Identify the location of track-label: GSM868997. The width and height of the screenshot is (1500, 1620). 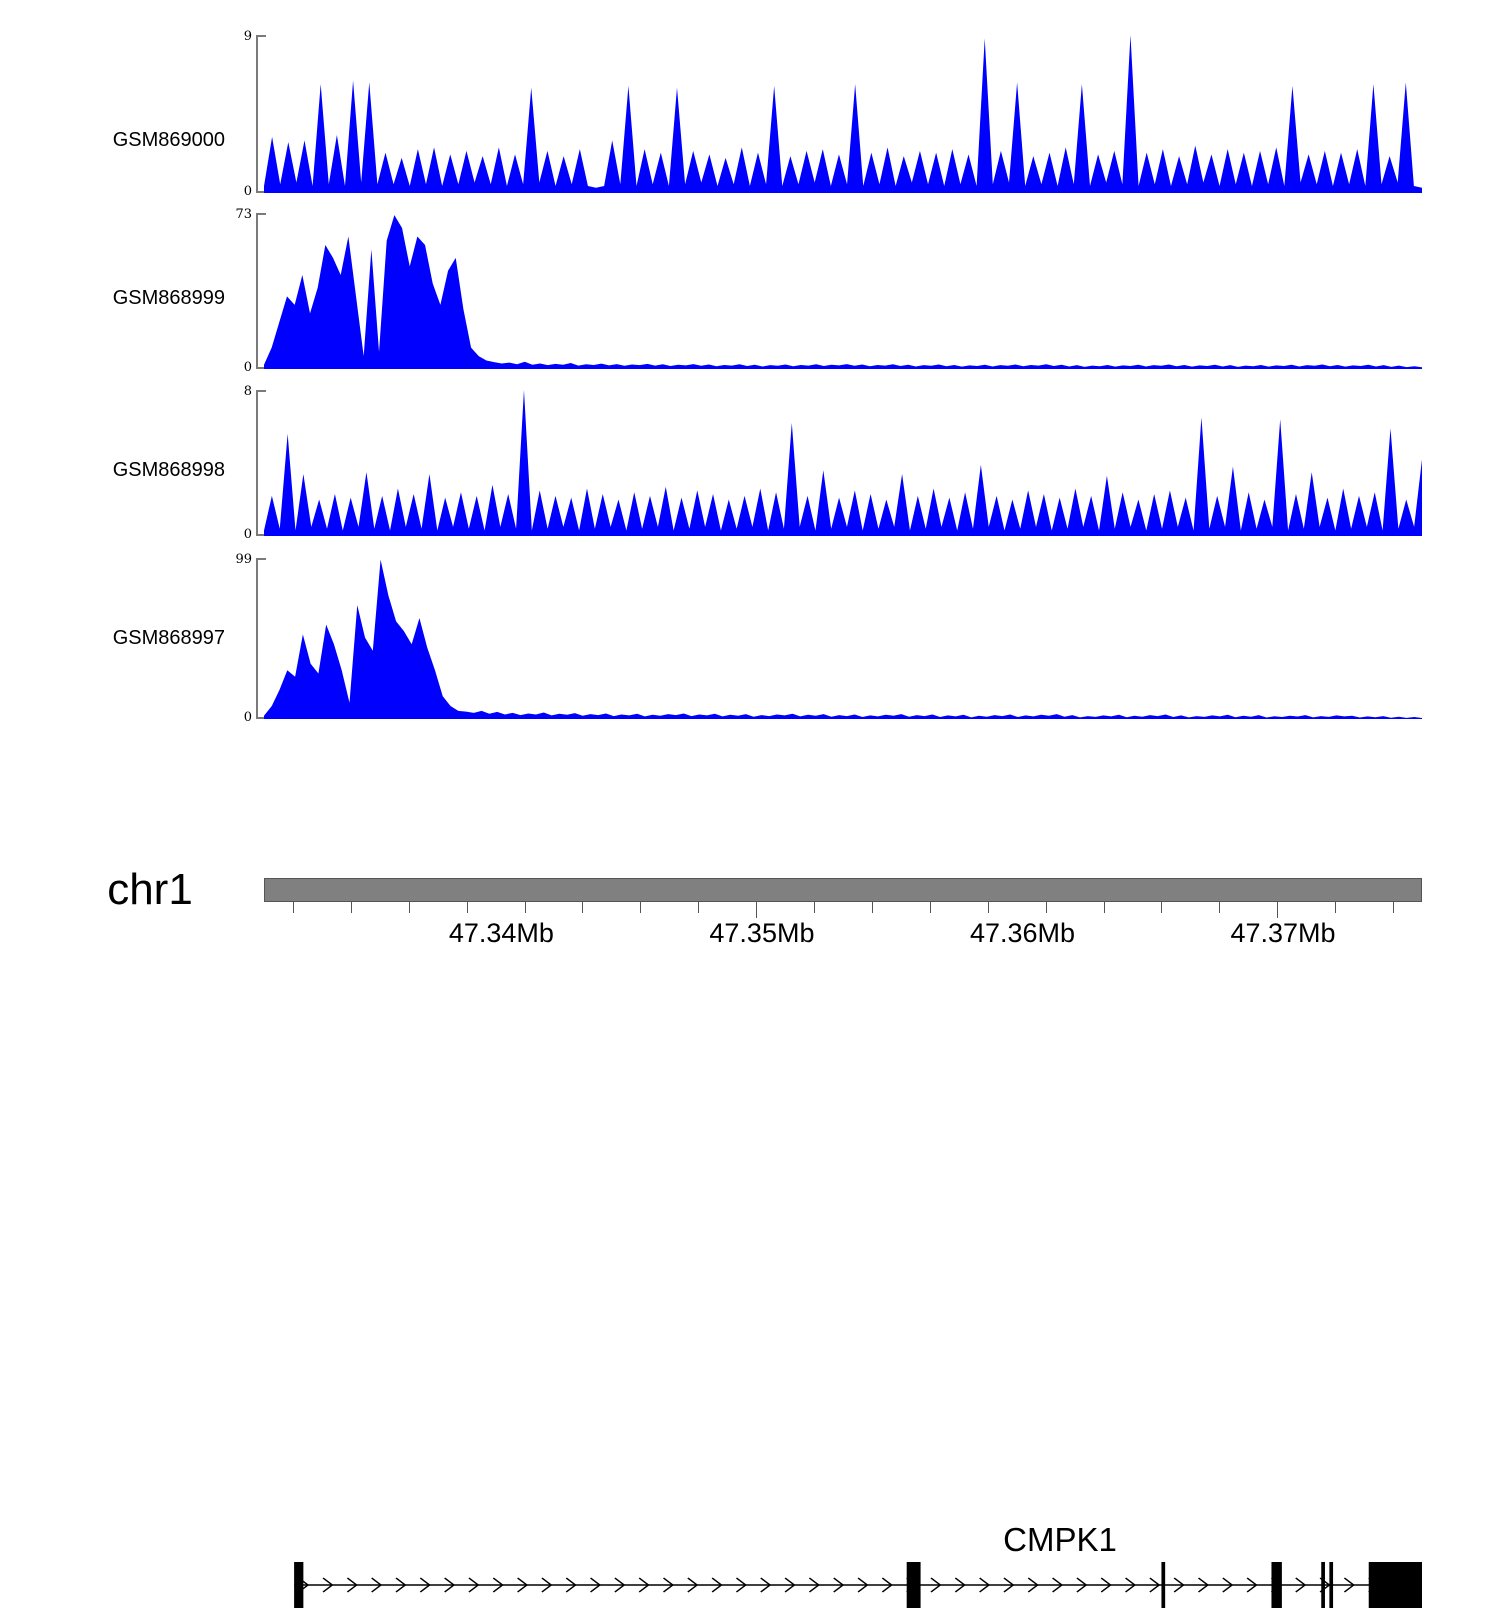
(168, 638).